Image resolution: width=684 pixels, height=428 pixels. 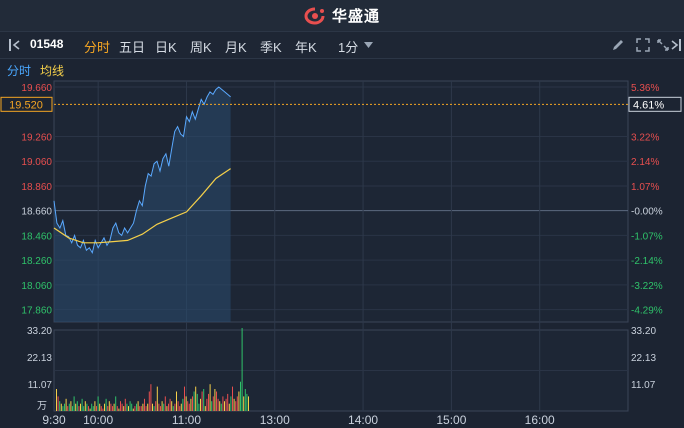 I want to click on interval-select: 1分, so click(x=348, y=47).